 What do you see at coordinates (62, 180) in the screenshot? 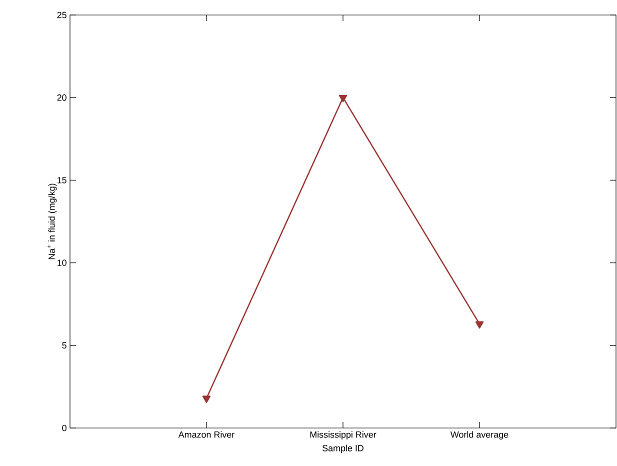
I see `y-tick-label: 15` at bounding box center [62, 180].